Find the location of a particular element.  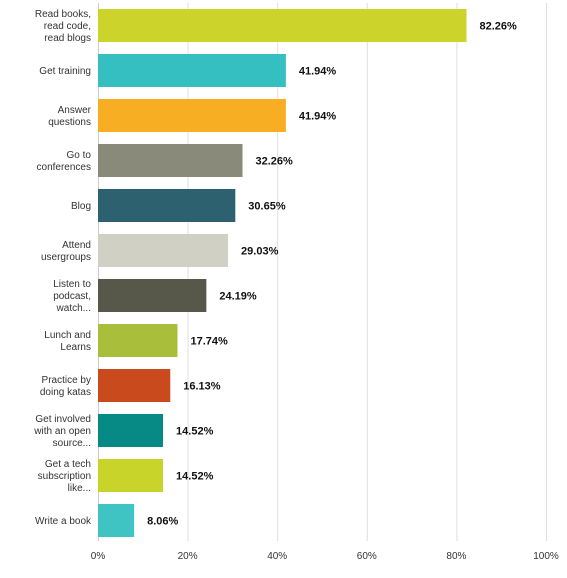

value-label: 24.19% is located at coordinates (238, 297).